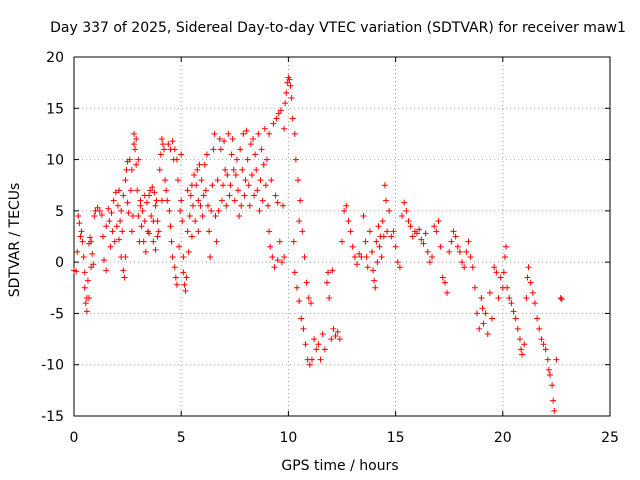 The image size is (640, 480). I want to click on x-tick-label: 25, so click(610, 438).